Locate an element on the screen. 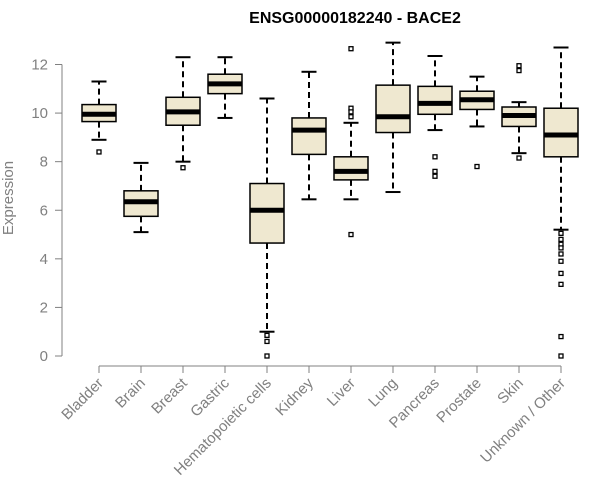 The image size is (600, 500). y-tick-label: 12 is located at coordinates (39, 65).